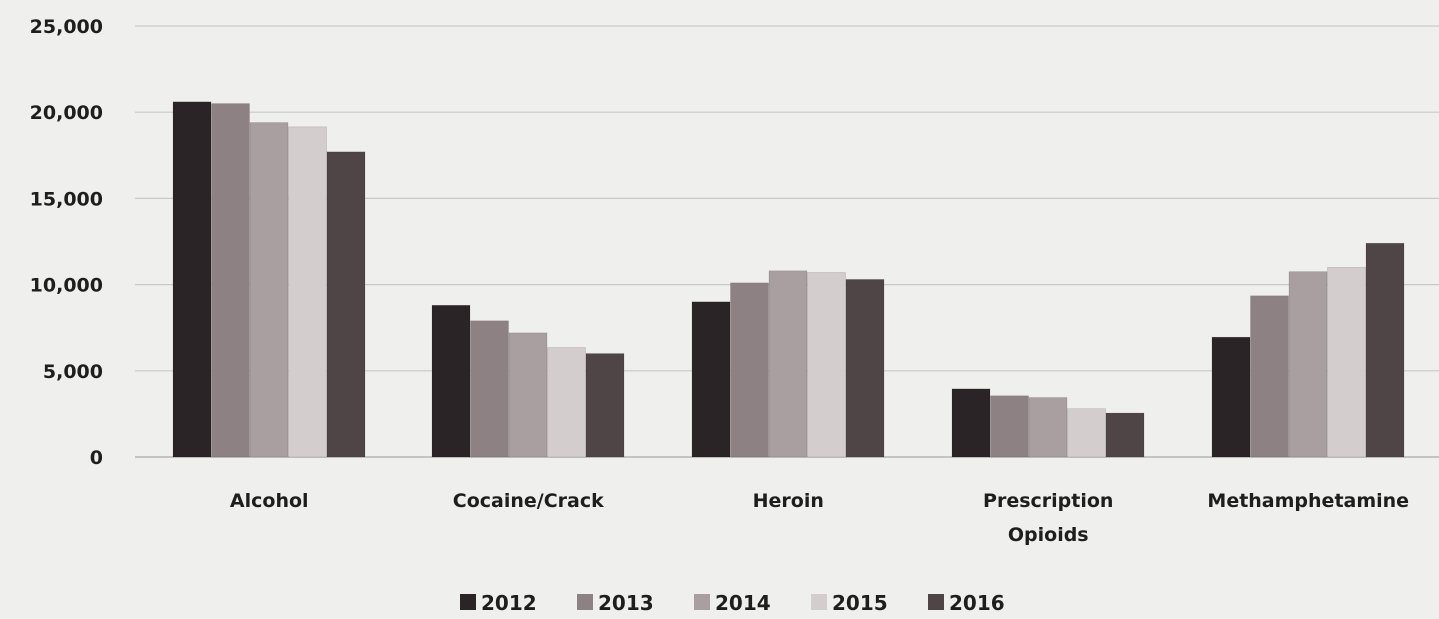  Describe the element at coordinates (96, 458) in the screenshot. I see `y-tick-label: 0` at that location.